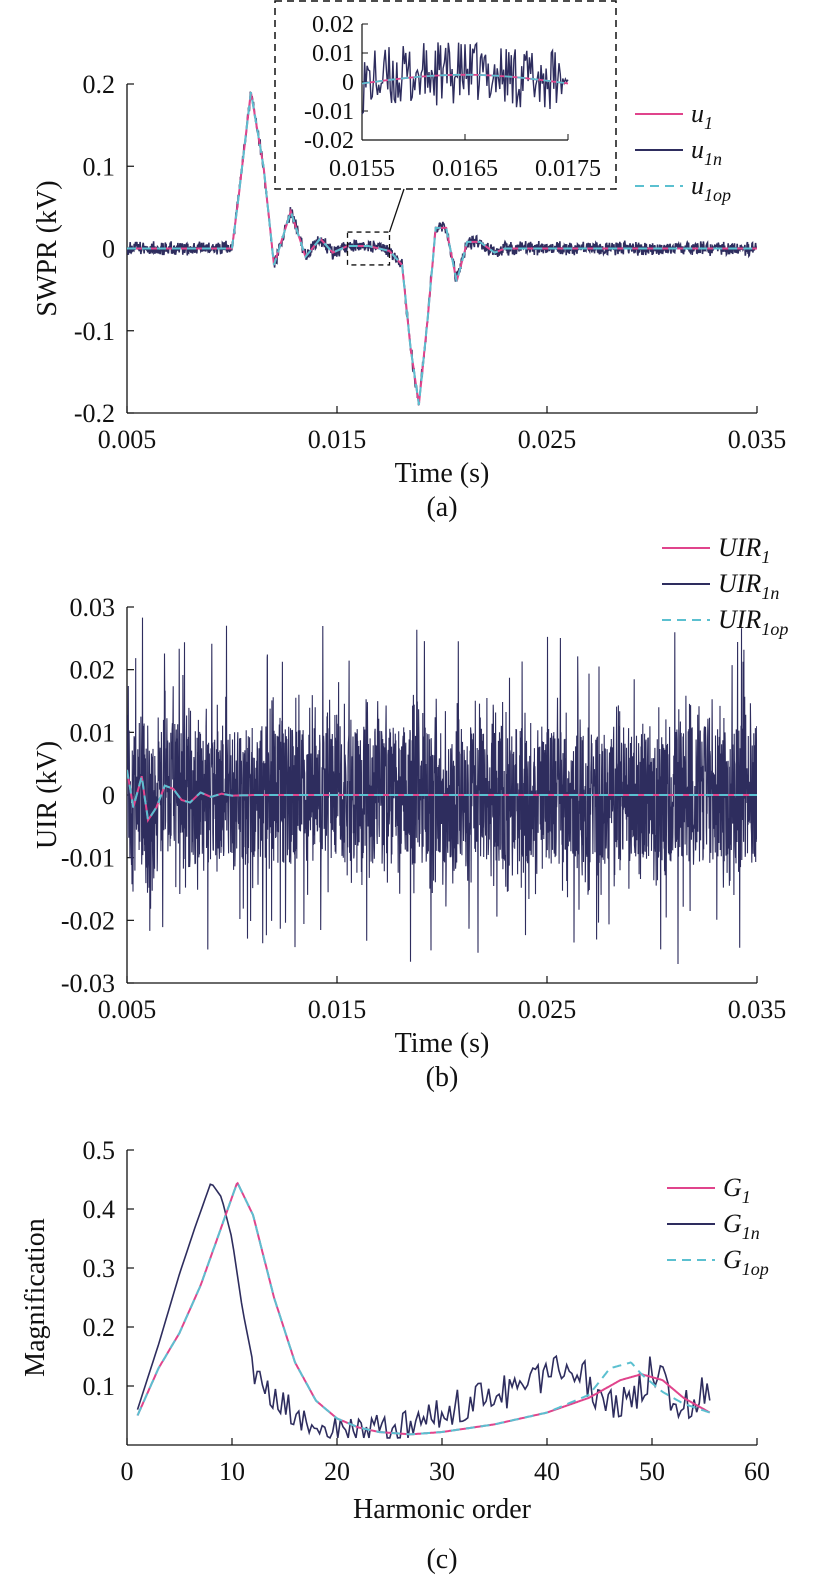 This screenshot has width=817, height=1581. What do you see at coordinates (329, 112) in the screenshot?
I see `inset-y-tick-label: -0.01` at bounding box center [329, 112].